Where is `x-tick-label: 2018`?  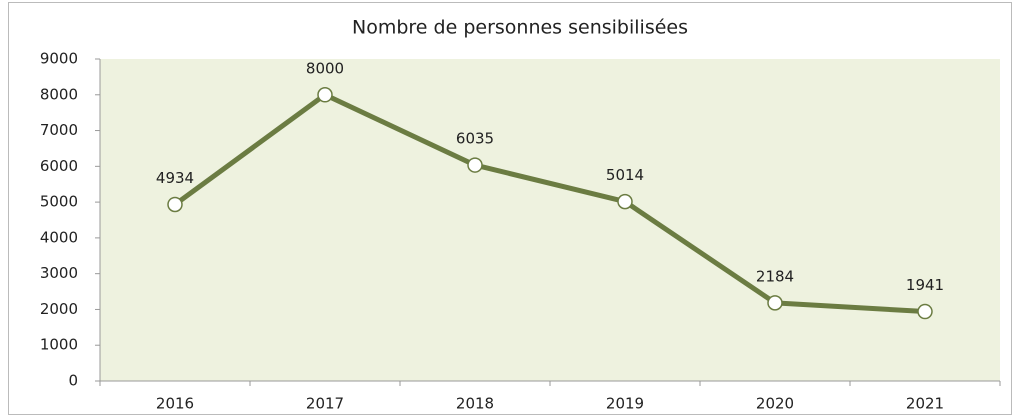 x-tick-label: 2018 is located at coordinates (475, 404).